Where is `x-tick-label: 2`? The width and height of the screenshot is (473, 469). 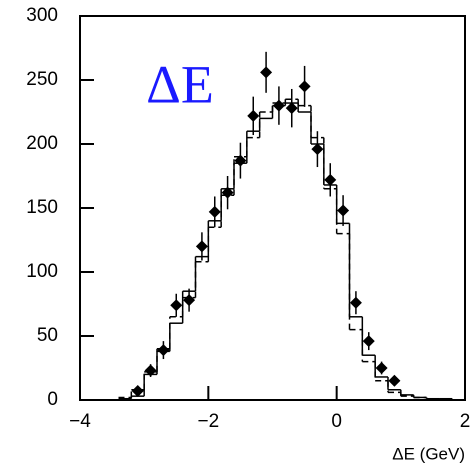
x-tick-label: 2 is located at coordinates (465, 421).